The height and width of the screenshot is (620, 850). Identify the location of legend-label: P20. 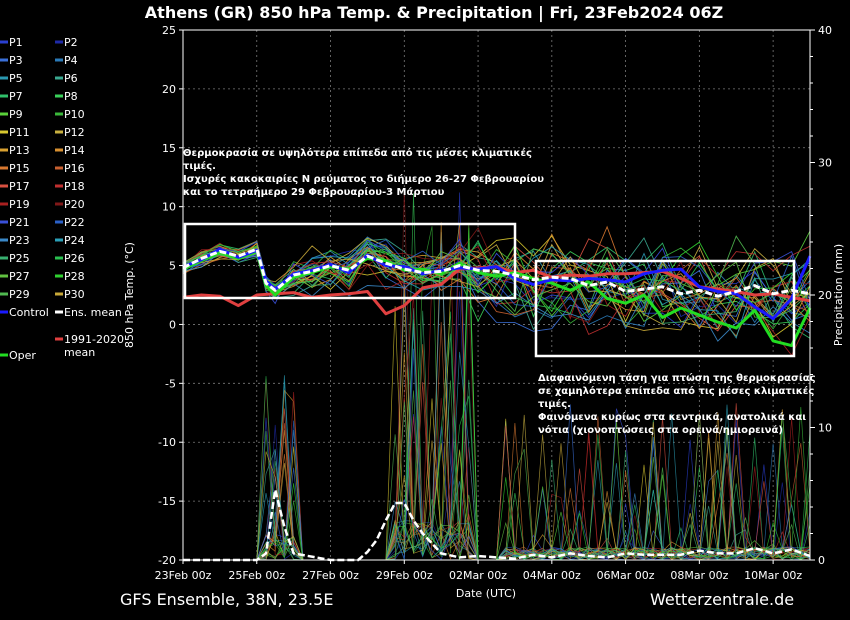
(74, 204).